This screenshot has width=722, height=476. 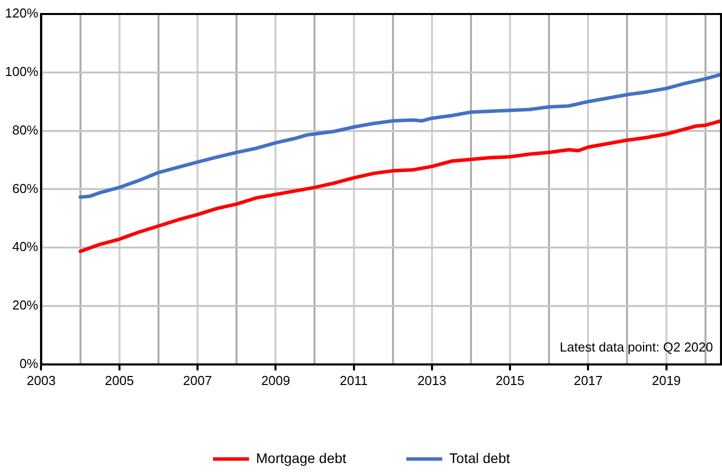 I want to click on legend-label: Total debt, so click(x=479, y=458).